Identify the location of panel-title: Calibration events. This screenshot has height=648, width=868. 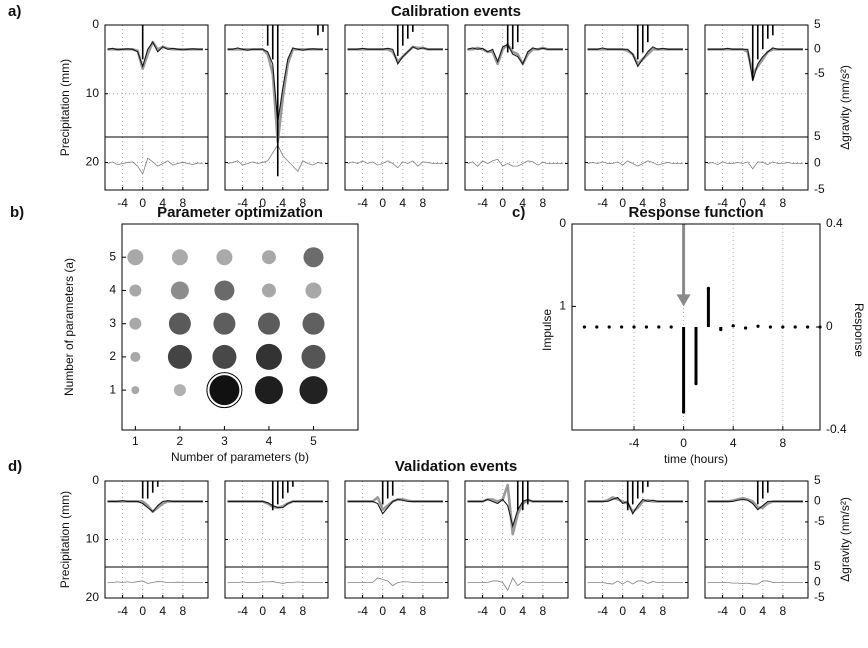
(456, 11).